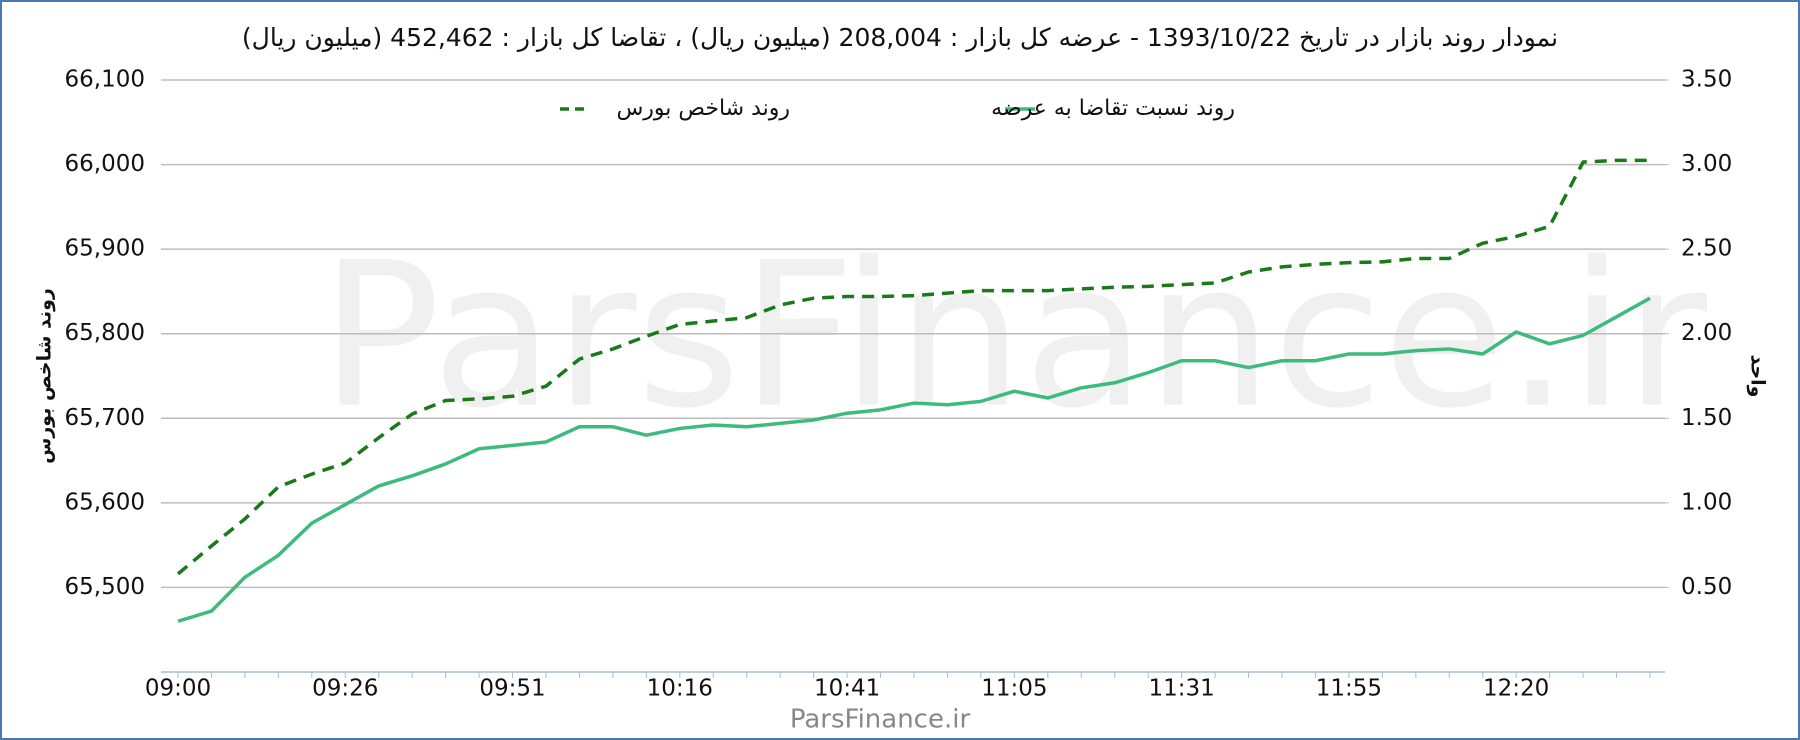  I want to click on y-tick-label: 65,600, so click(105, 502).